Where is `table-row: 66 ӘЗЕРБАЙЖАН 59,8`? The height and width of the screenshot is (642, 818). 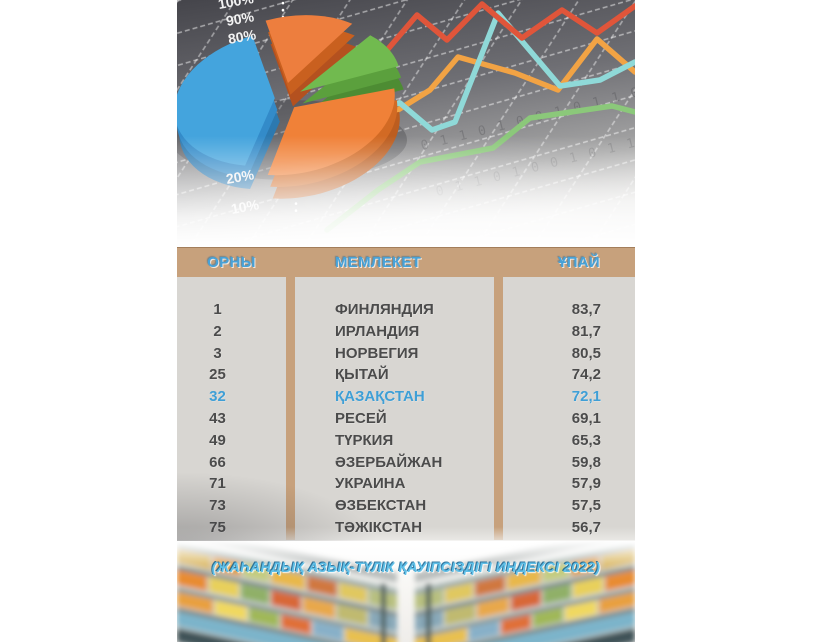
table-row: 66 ӘЗЕРБАЙЖАН 59,8 is located at coordinates (406, 463).